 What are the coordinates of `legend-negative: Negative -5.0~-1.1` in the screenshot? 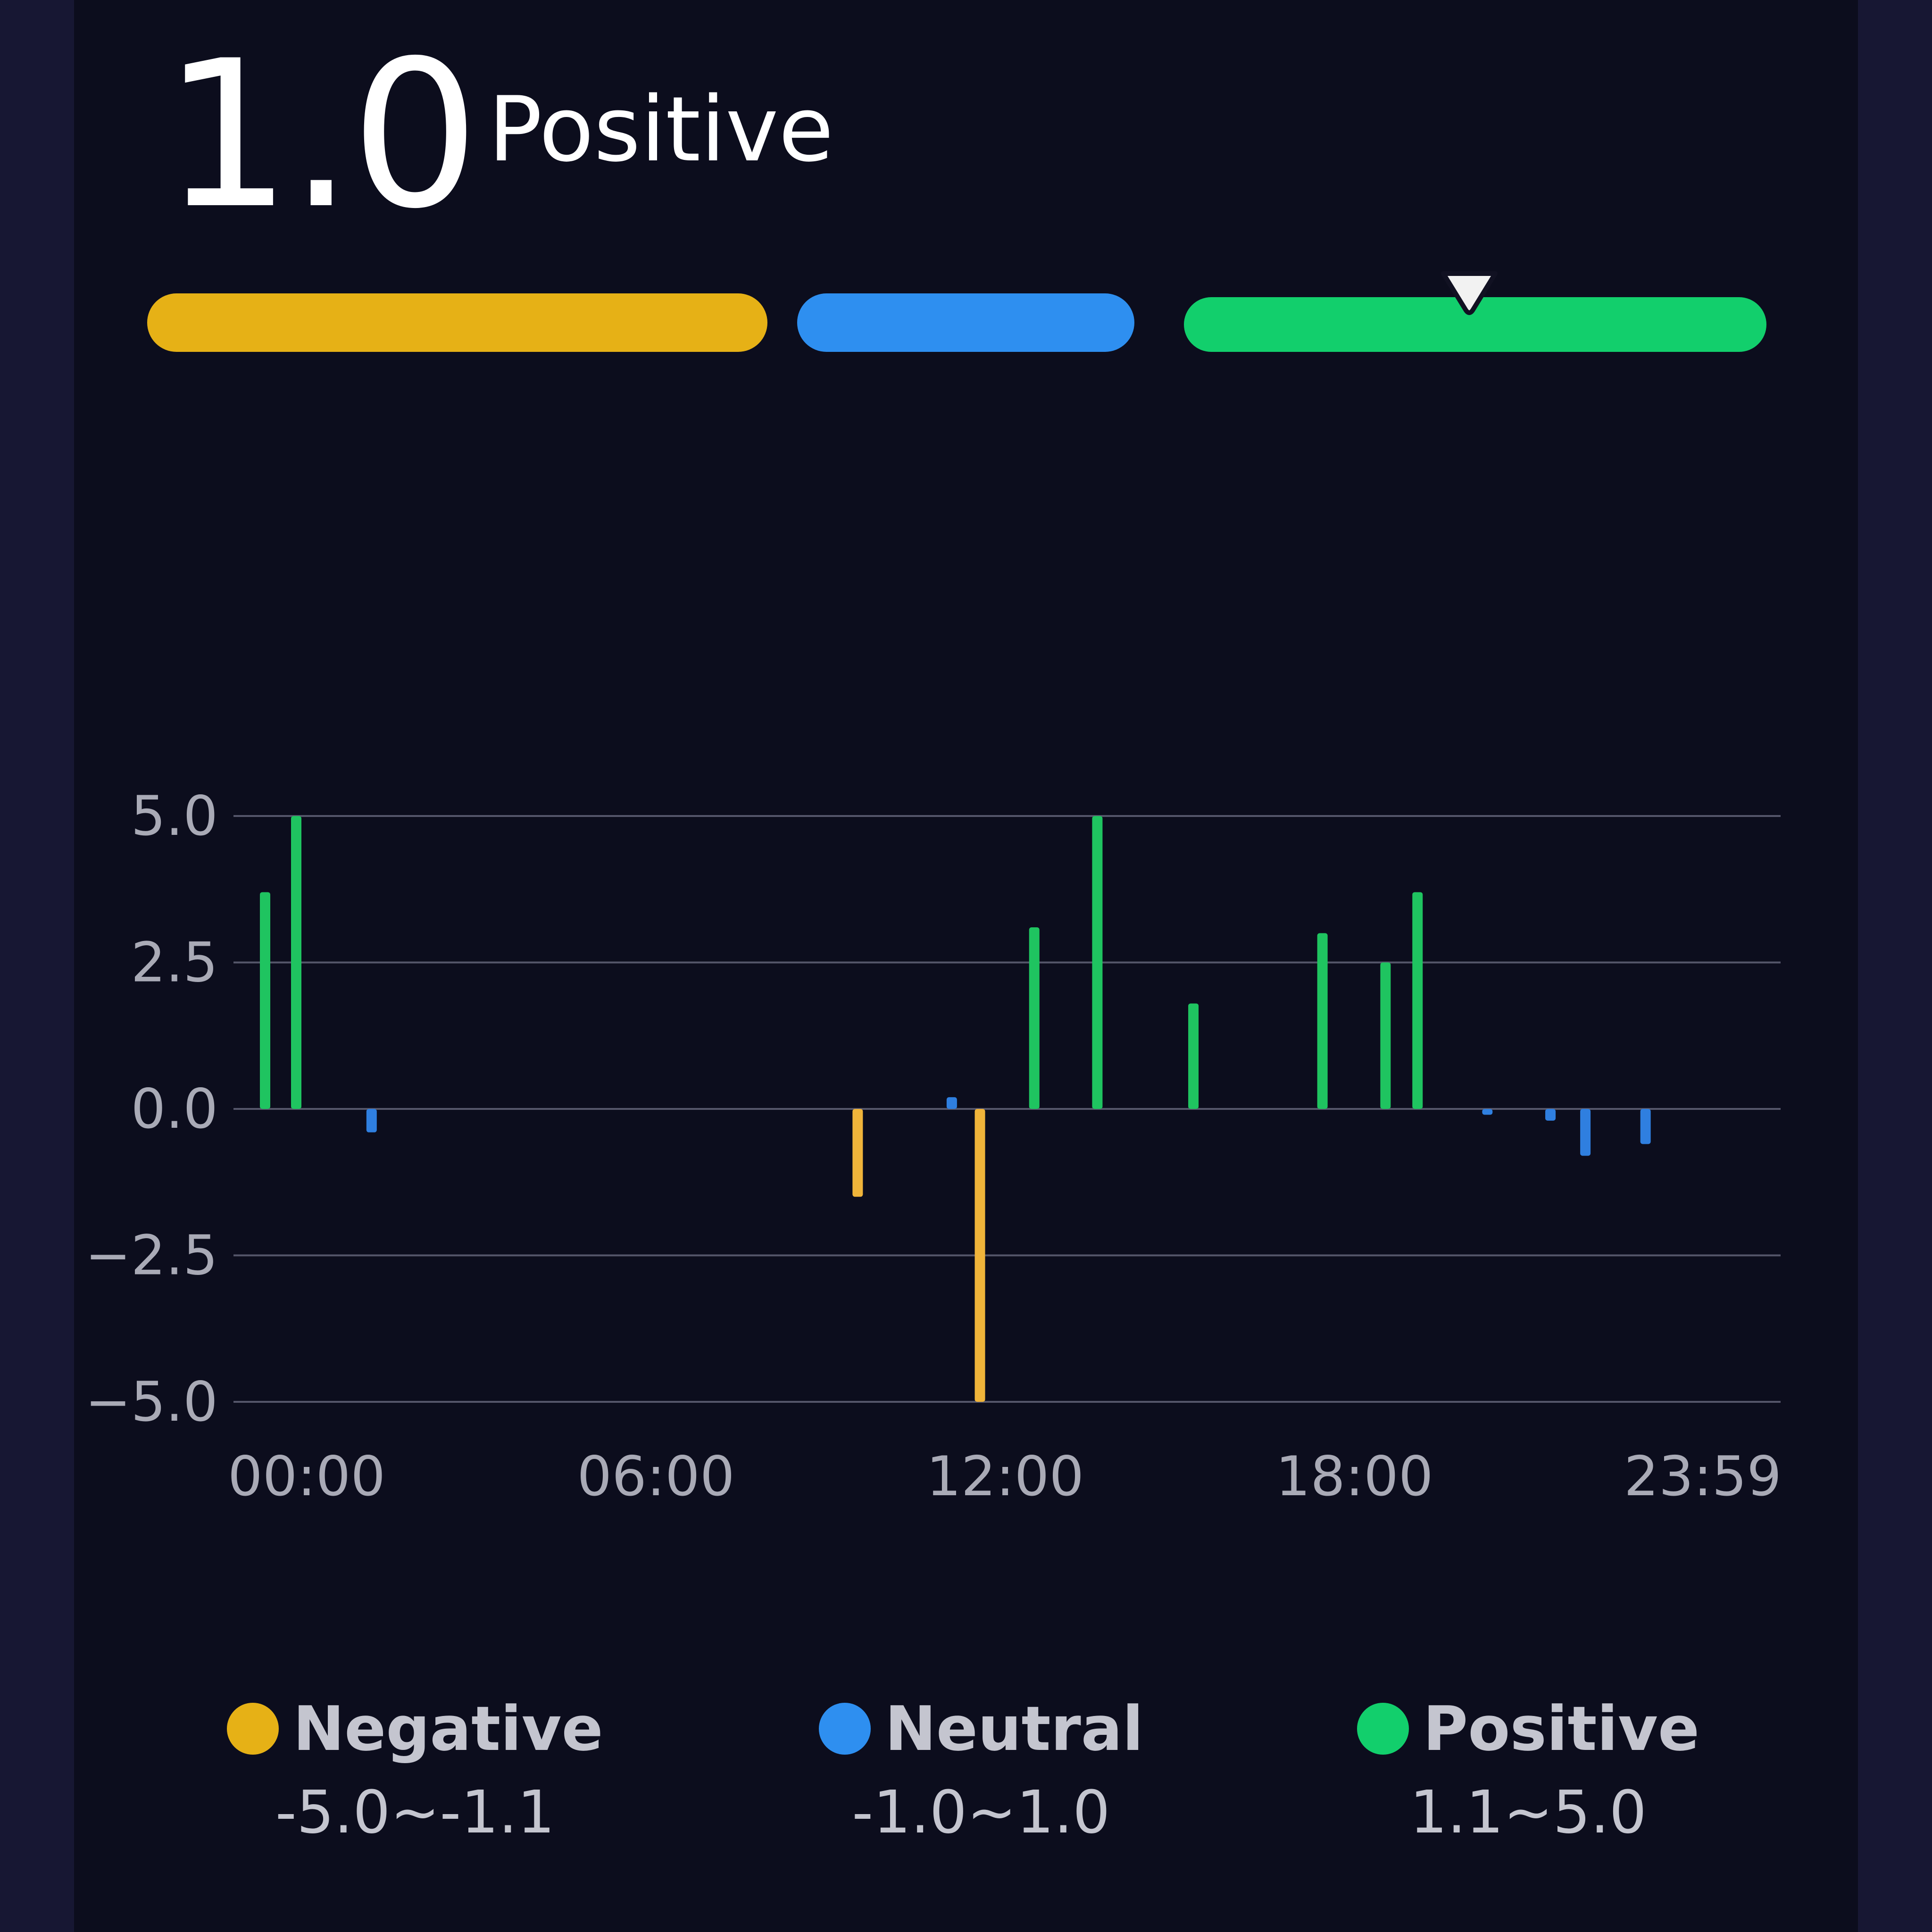 It's located at (415, 1770).